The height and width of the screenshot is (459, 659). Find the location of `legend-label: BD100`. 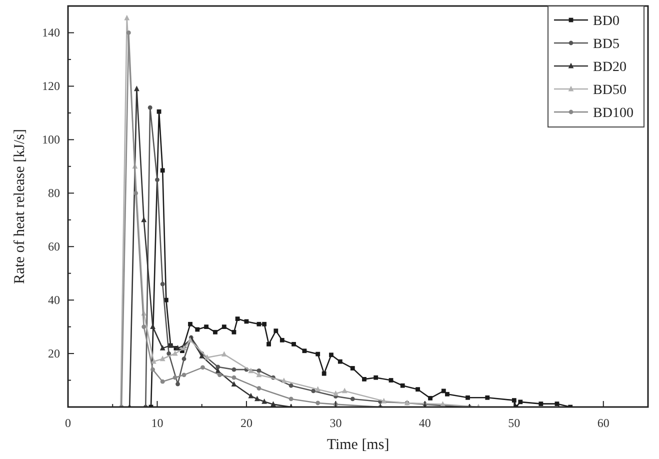

legend-label: BD100 is located at coordinates (613, 113).